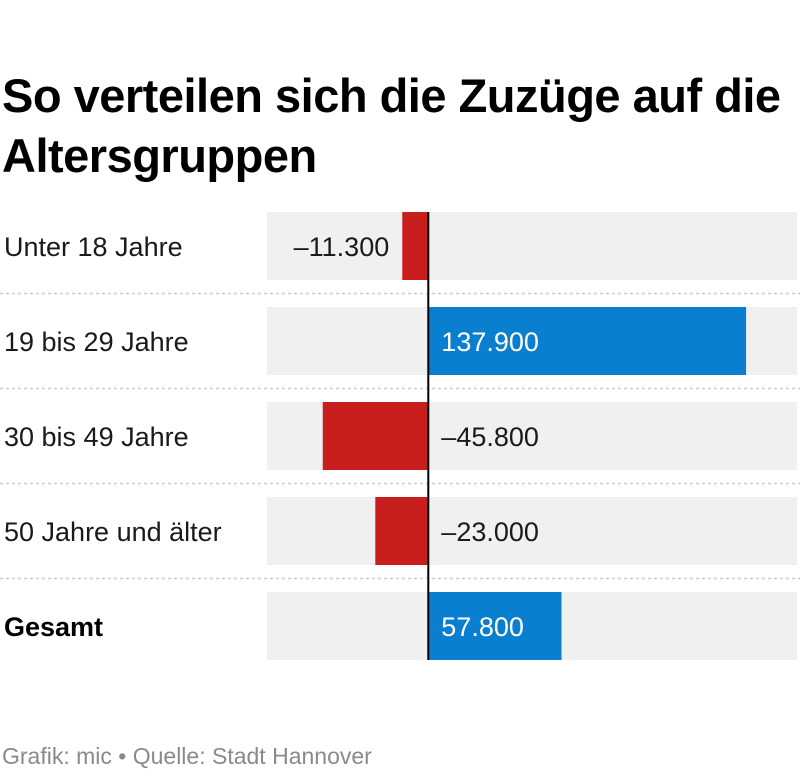 This screenshot has width=800, height=777. What do you see at coordinates (96, 437) in the screenshot?
I see `category-label: 30 bis 49 Jahre` at bounding box center [96, 437].